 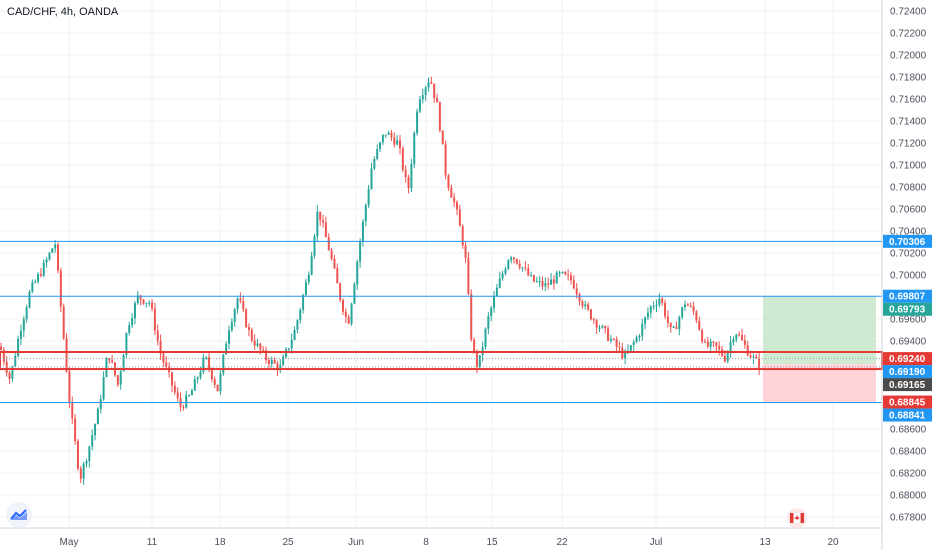 I want to click on price-tag-label: 0.69807, so click(x=907, y=297).